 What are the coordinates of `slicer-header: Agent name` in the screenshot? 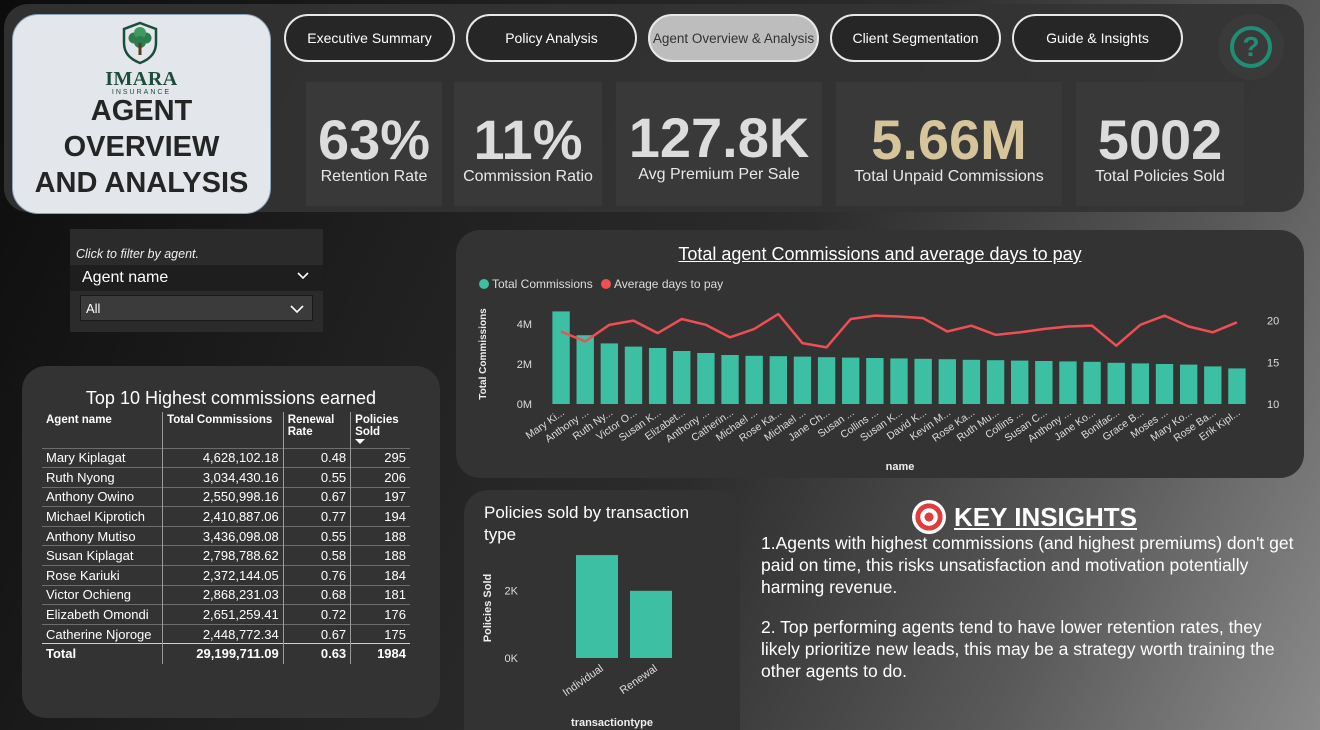 It's located at (196, 278).